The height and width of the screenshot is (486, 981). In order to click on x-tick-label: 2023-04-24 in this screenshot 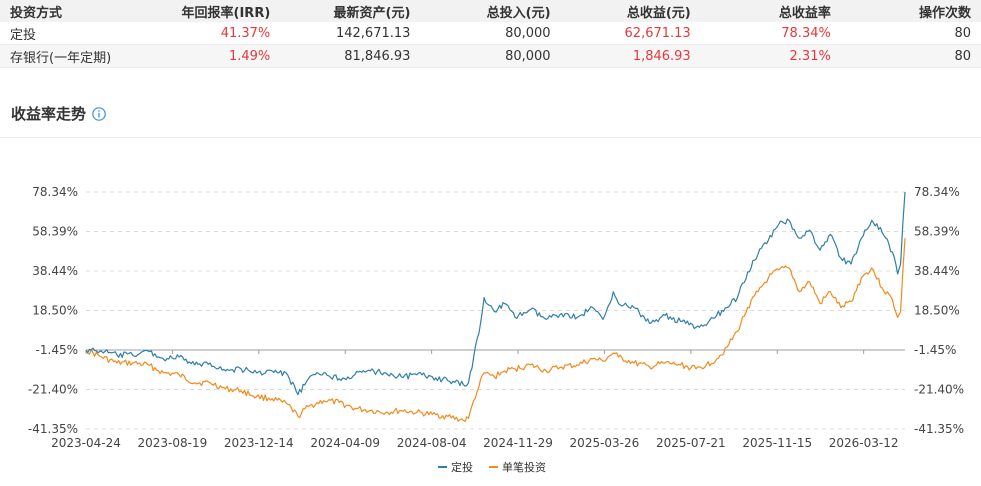, I will do `click(86, 443)`.